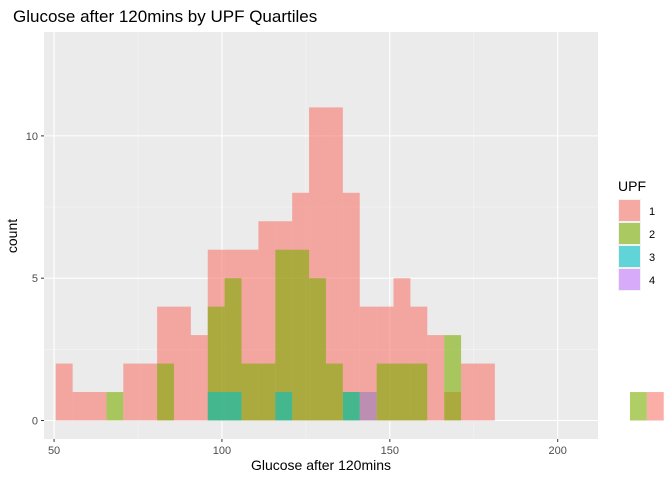 This screenshot has height=480, width=672. Describe the element at coordinates (307, 448) in the screenshot. I see `x-axis: 50 100 150 200` at that location.